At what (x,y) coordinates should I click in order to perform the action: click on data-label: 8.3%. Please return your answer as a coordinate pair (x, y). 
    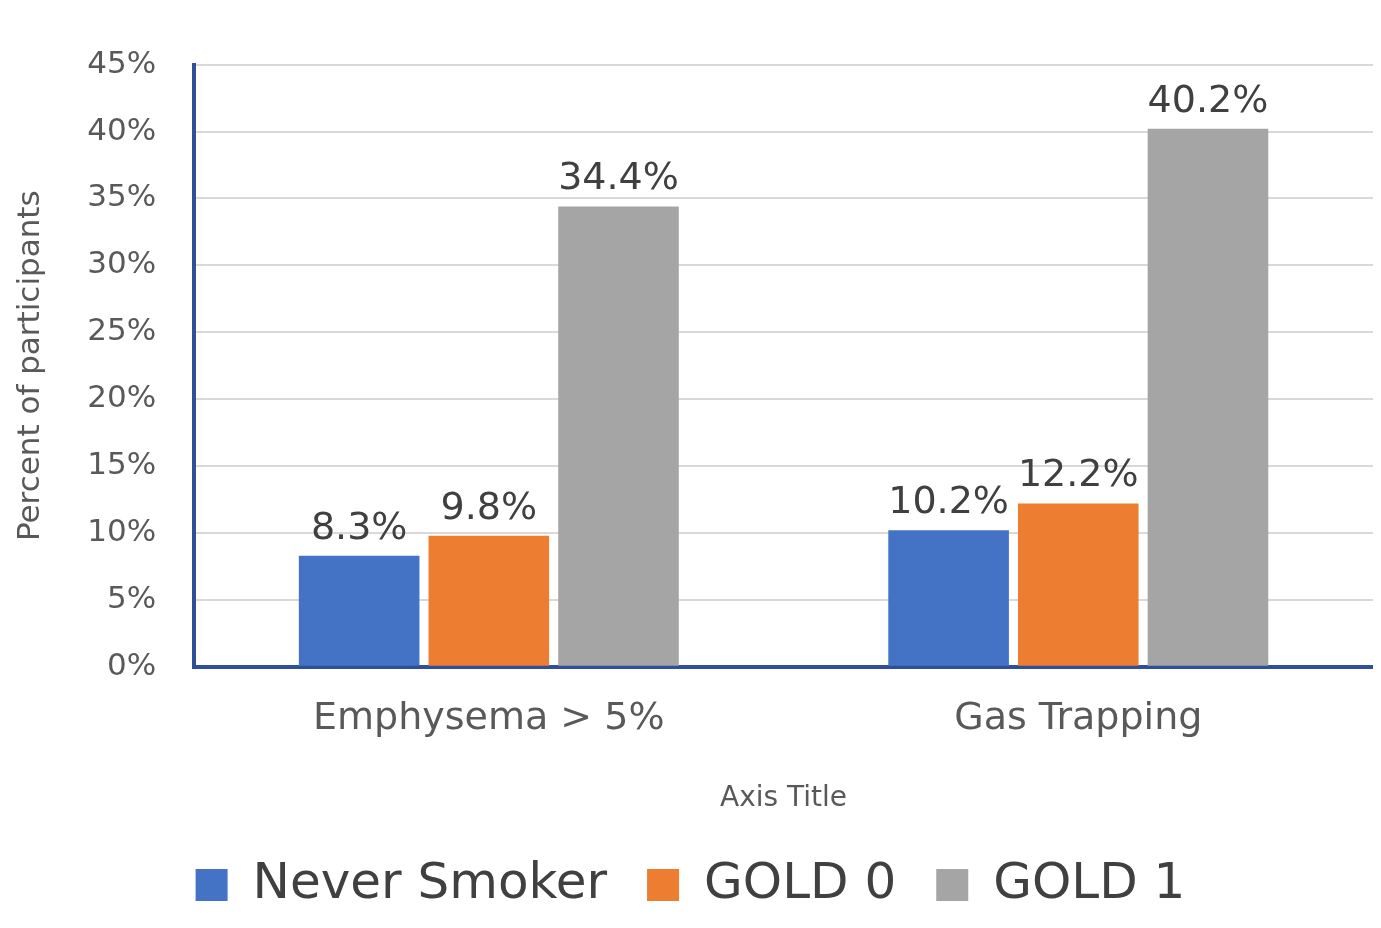
    Looking at the image, I should click on (359, 525).